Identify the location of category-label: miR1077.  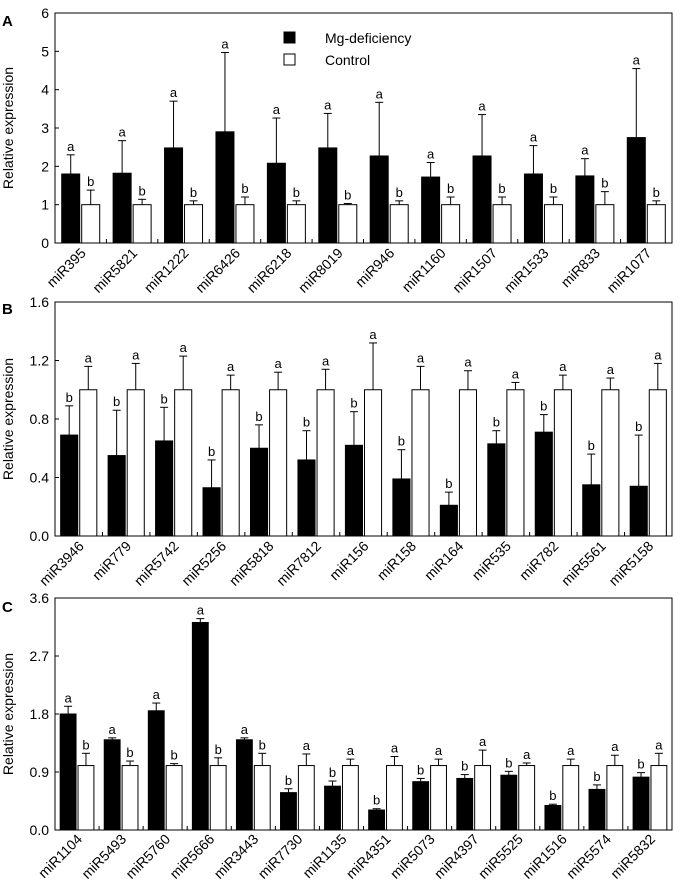
(628, 270).